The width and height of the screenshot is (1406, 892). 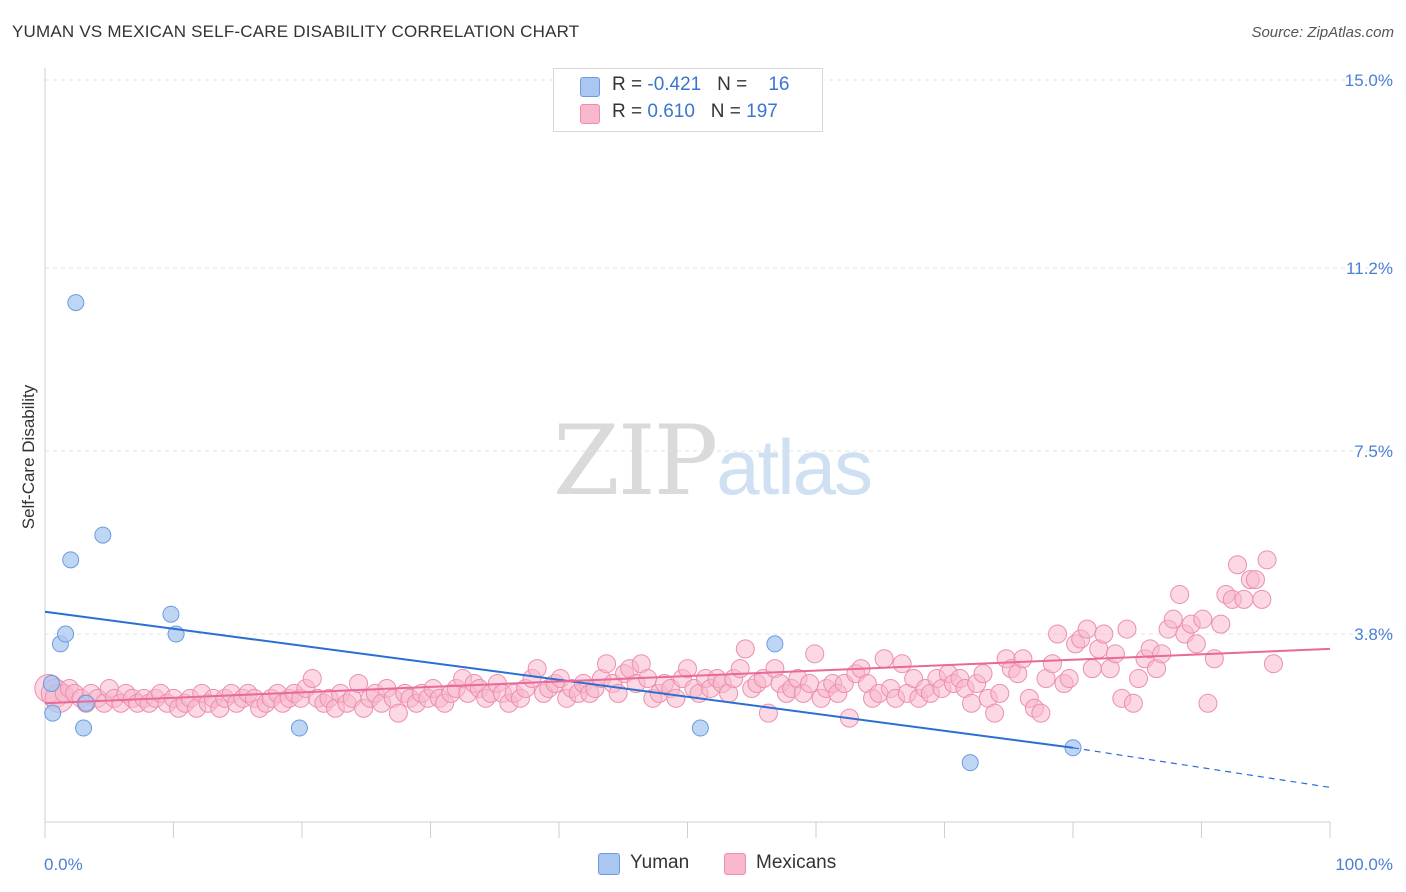 I want to click on bottom-legend-label-yuman: Yuman, so click(x=660, y=862).